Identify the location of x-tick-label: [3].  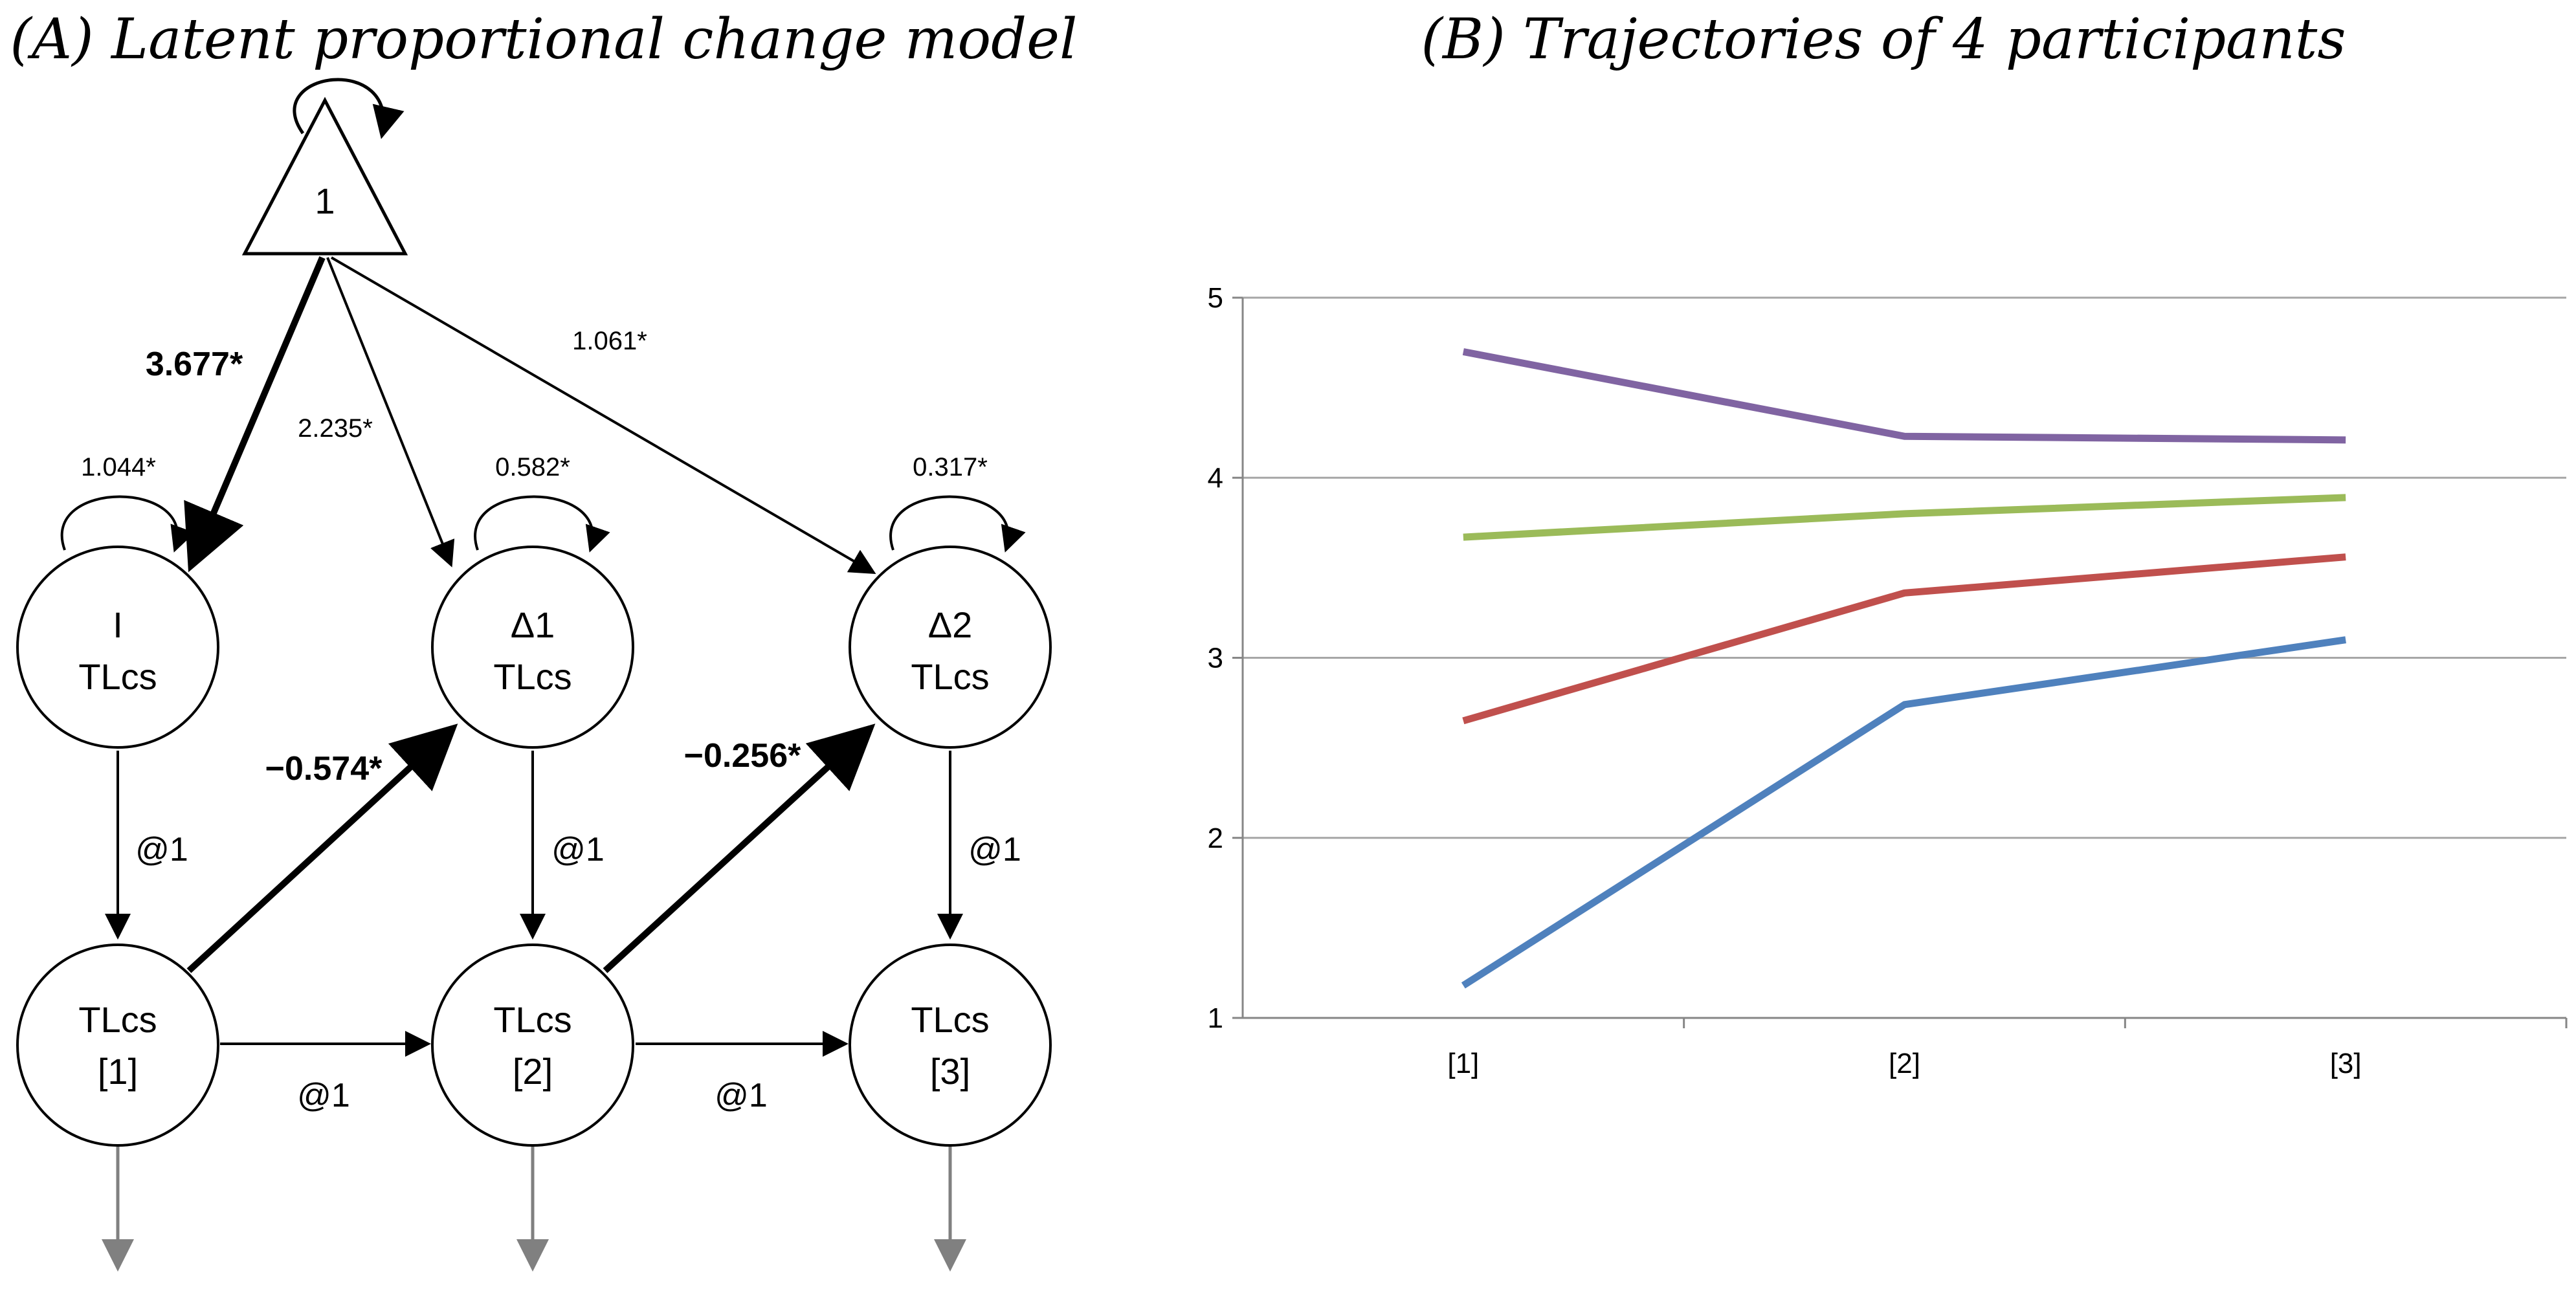
(2346, 1063).